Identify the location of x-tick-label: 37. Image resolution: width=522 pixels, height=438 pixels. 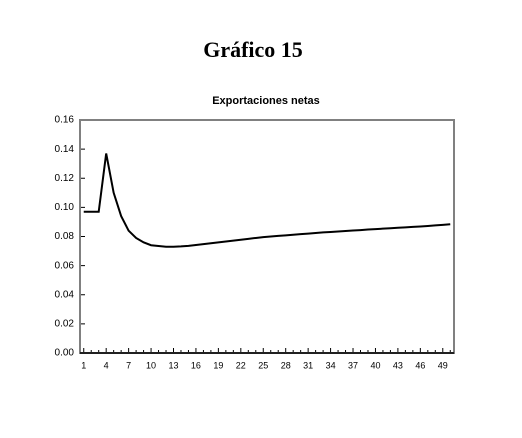
(353, 365).